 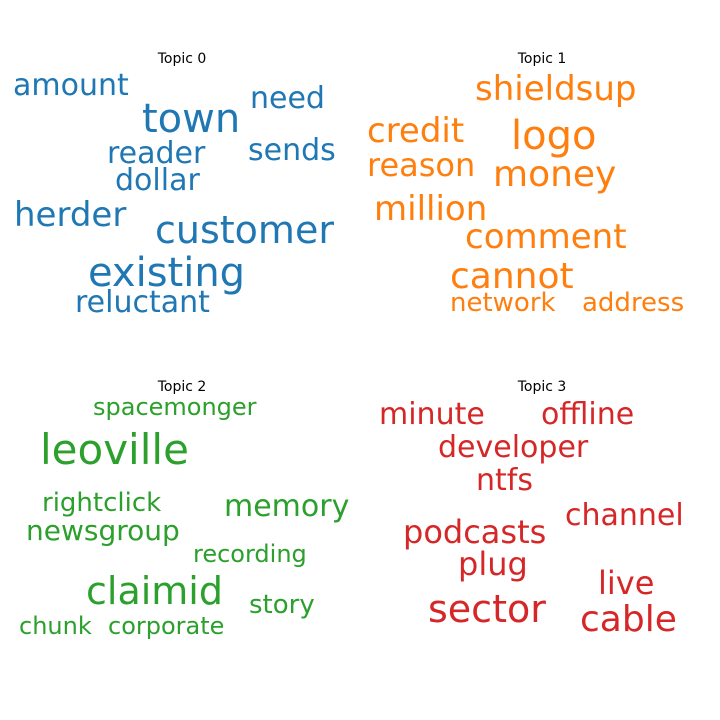 What do you see at coordinates (70, 215) in the screenshot?
I see `topic-0-word: herder` at bounding box center [70, 215].